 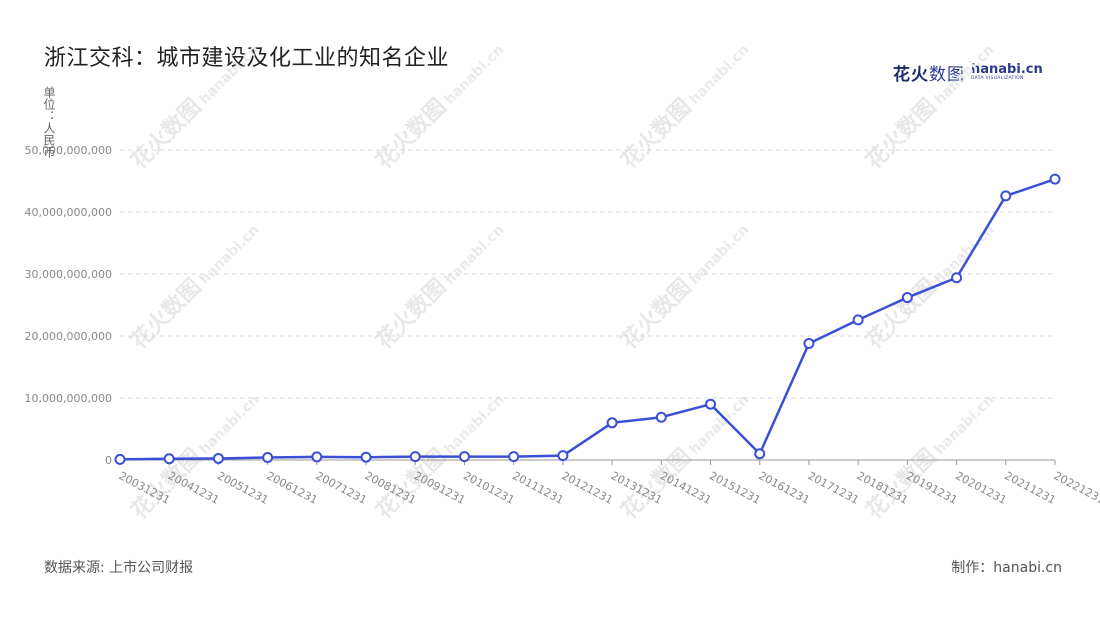 What do you see at coordinates (834, 488) in the screenshot?
I see `x-tick-label: 20171231` at bounding box center [834, 488].